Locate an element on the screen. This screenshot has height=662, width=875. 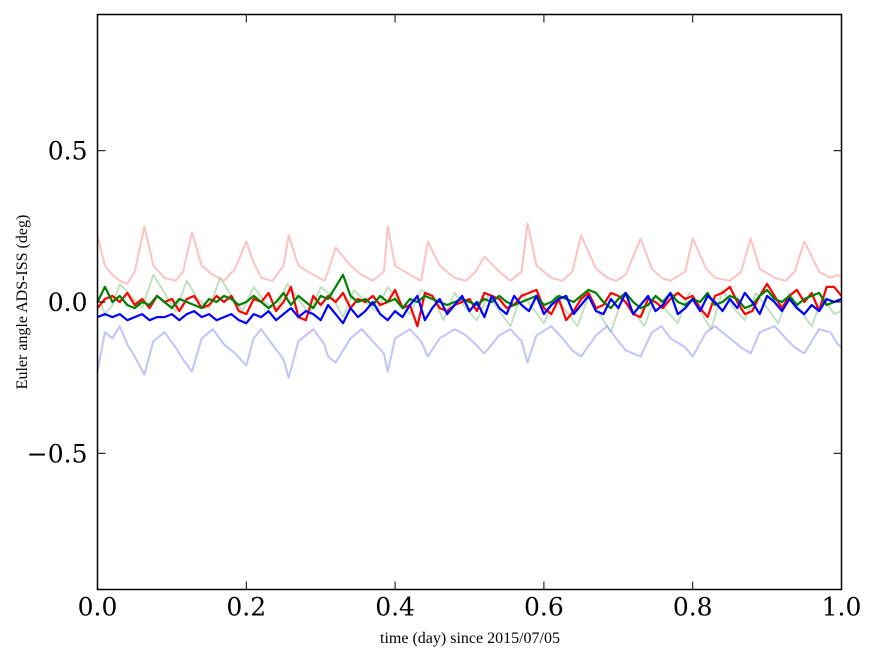
y-tick-label: 0.5 is located at coordinates (68, 151).